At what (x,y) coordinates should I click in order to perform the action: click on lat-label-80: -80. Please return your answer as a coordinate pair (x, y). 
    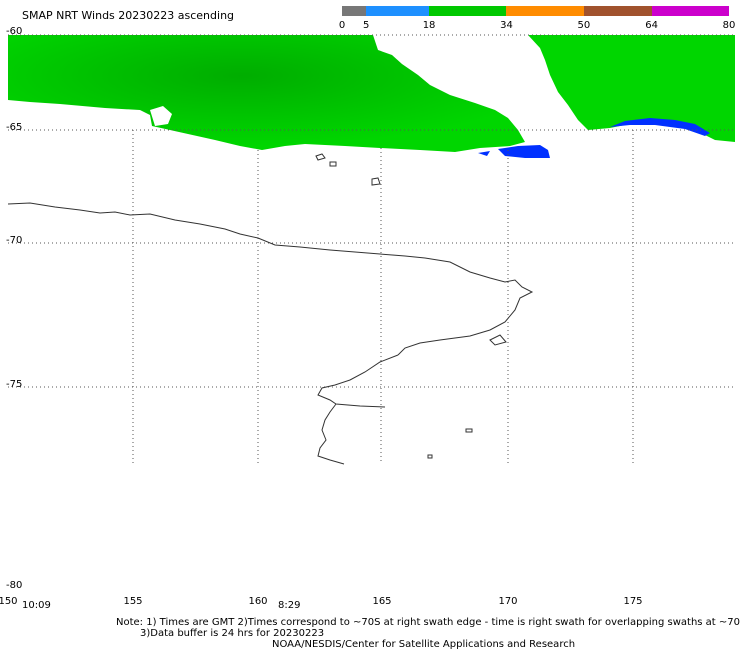
    Looking at the image, I should click on (14, 585).